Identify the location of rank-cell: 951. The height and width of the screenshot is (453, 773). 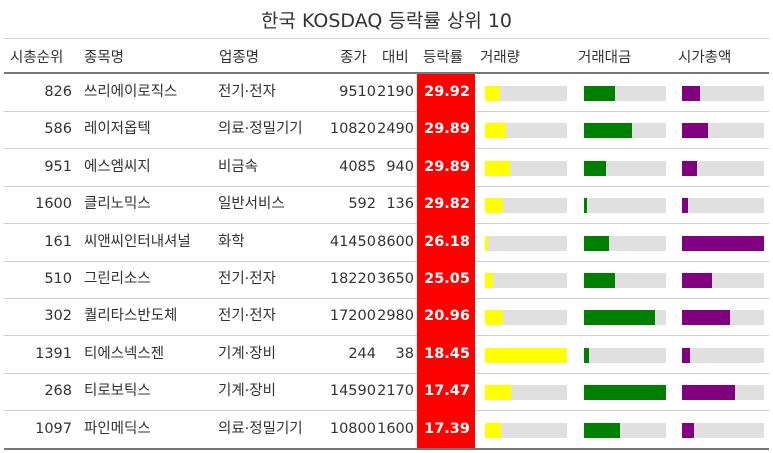
(58, 166).